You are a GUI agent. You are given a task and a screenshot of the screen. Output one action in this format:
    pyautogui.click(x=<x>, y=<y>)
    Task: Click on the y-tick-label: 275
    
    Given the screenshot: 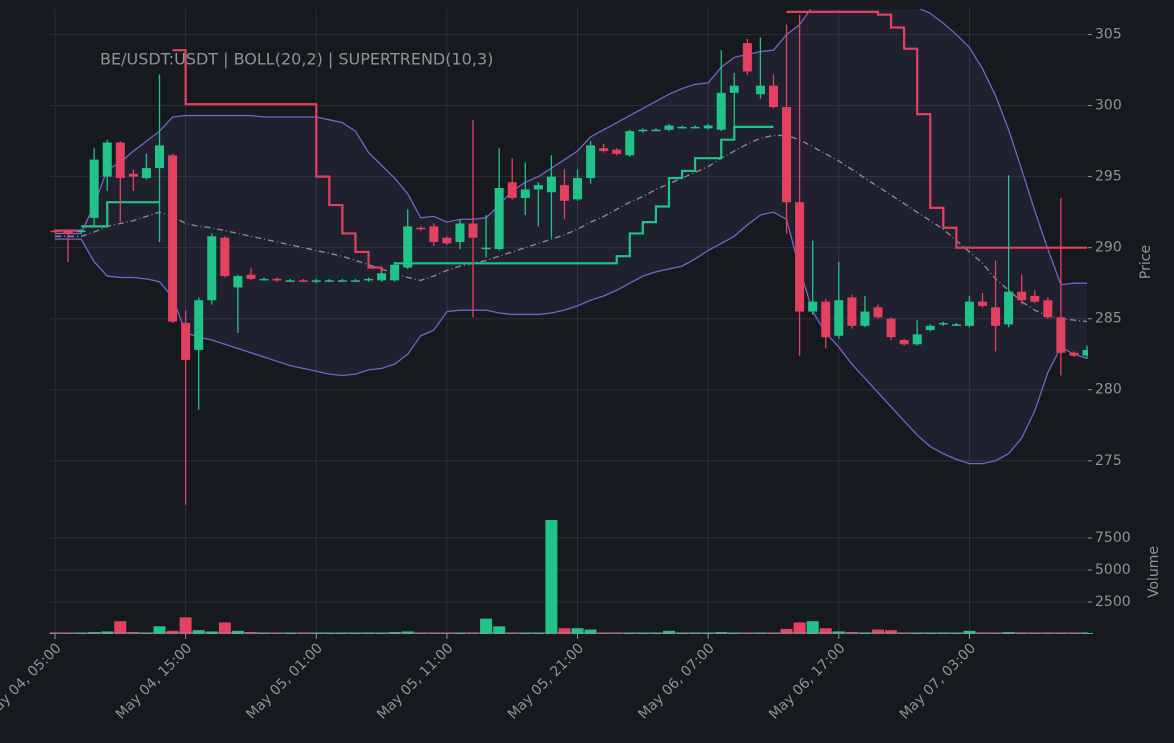 What is the action you would take?
    pyautogui.click(x=1108, y=461)
    